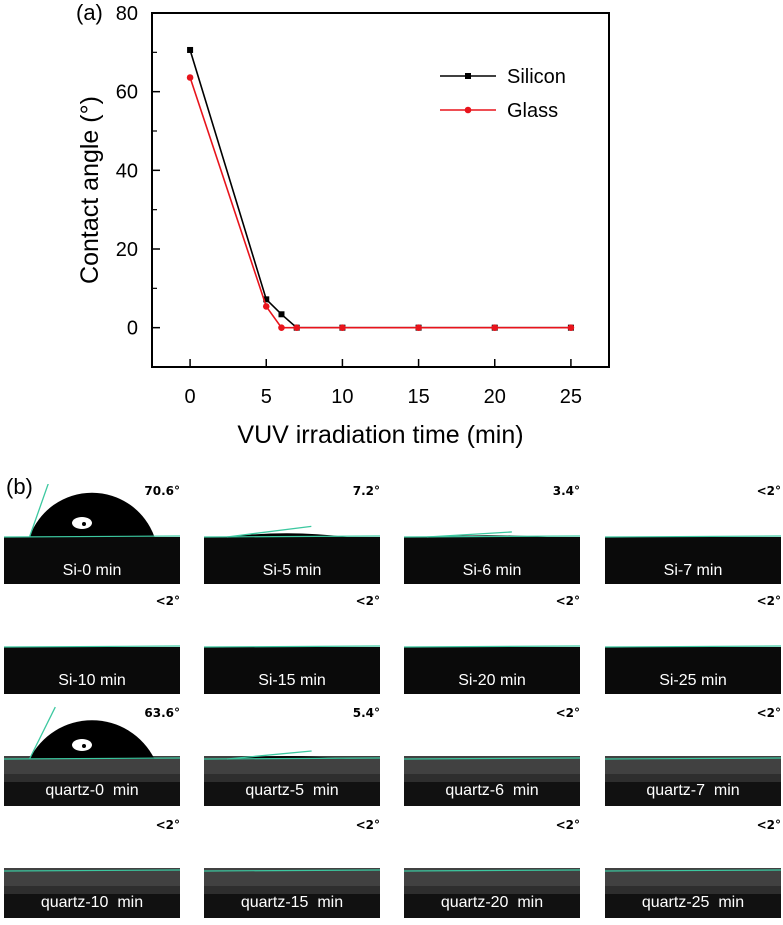 The image size is (783, 925). I want to click on droplet-image: <2° quartz-10 min, so click(92, 868).